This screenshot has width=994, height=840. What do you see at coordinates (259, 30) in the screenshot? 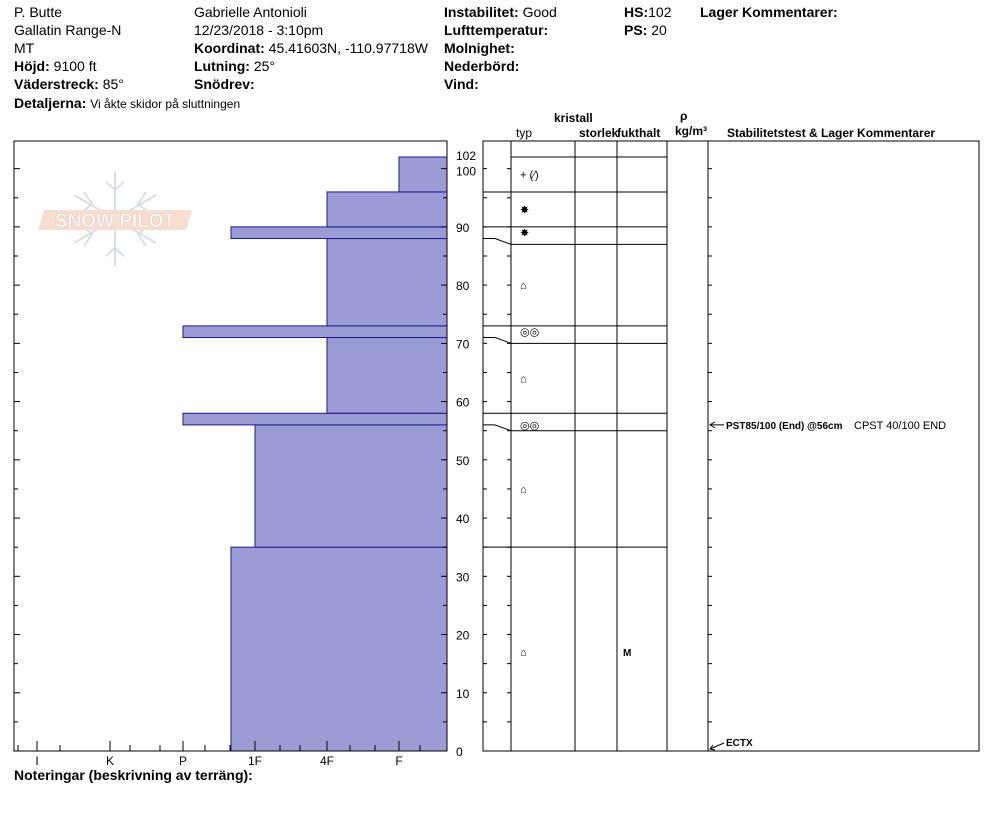
I see `datetime: 12/23/2018 - 3:10pm` at bounding box center [259, 30].